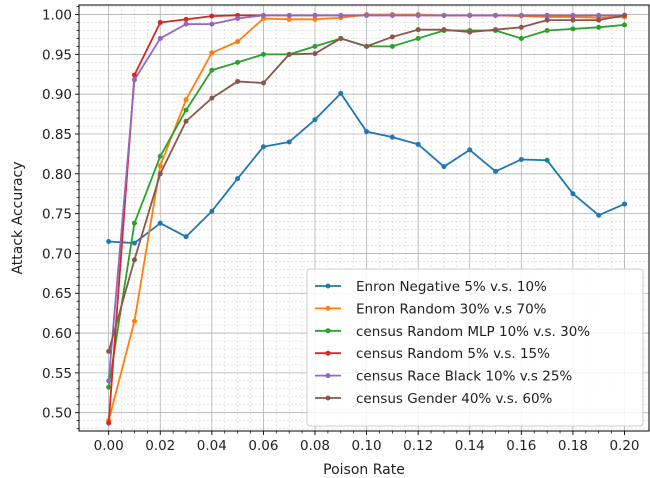  I want to click on legend-label: census Gender 40% v.s. 60%, so click(454, 399).